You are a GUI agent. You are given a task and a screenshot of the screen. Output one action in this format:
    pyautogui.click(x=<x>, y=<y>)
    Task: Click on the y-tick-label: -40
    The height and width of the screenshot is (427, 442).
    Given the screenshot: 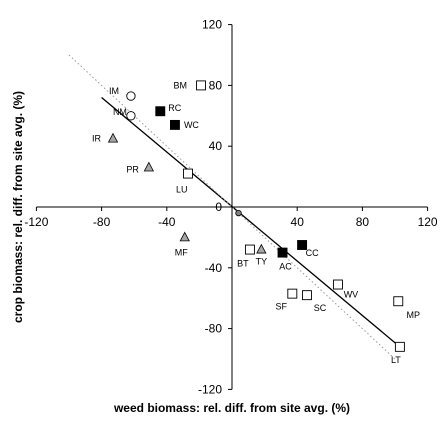 What is the action you would take?
    pyautogui.click(x=214, y=268)
    